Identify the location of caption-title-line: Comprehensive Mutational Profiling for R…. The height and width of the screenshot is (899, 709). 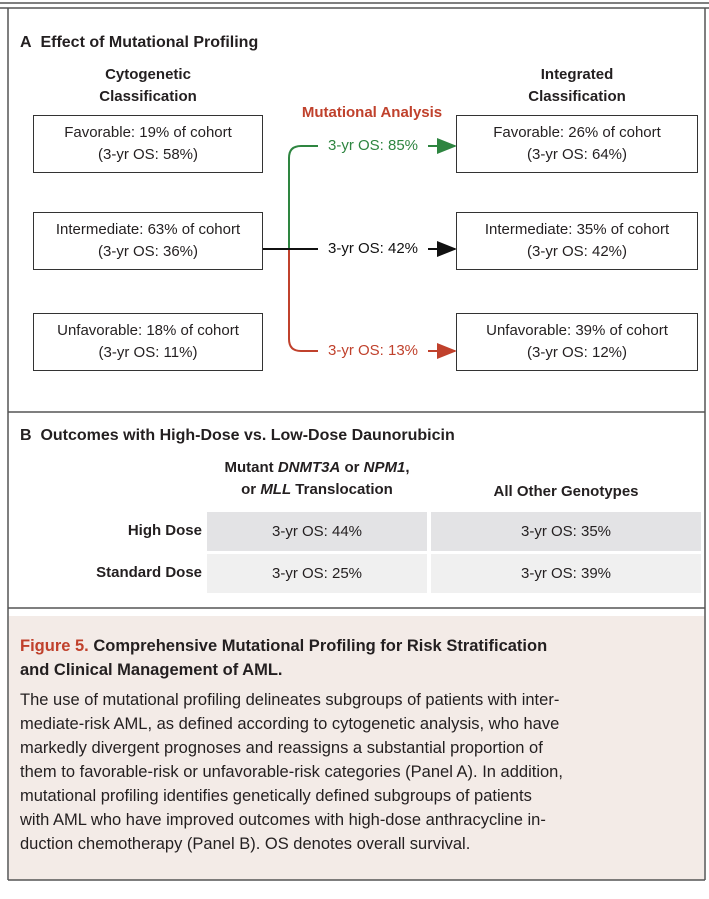
(320, 646).